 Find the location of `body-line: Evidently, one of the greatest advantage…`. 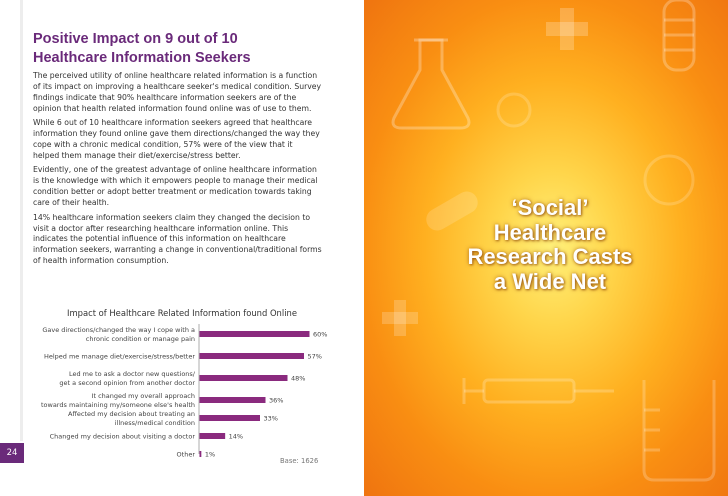

body-line: Evidently, one of the greatest advantage… is located at coordinates (175, 170).